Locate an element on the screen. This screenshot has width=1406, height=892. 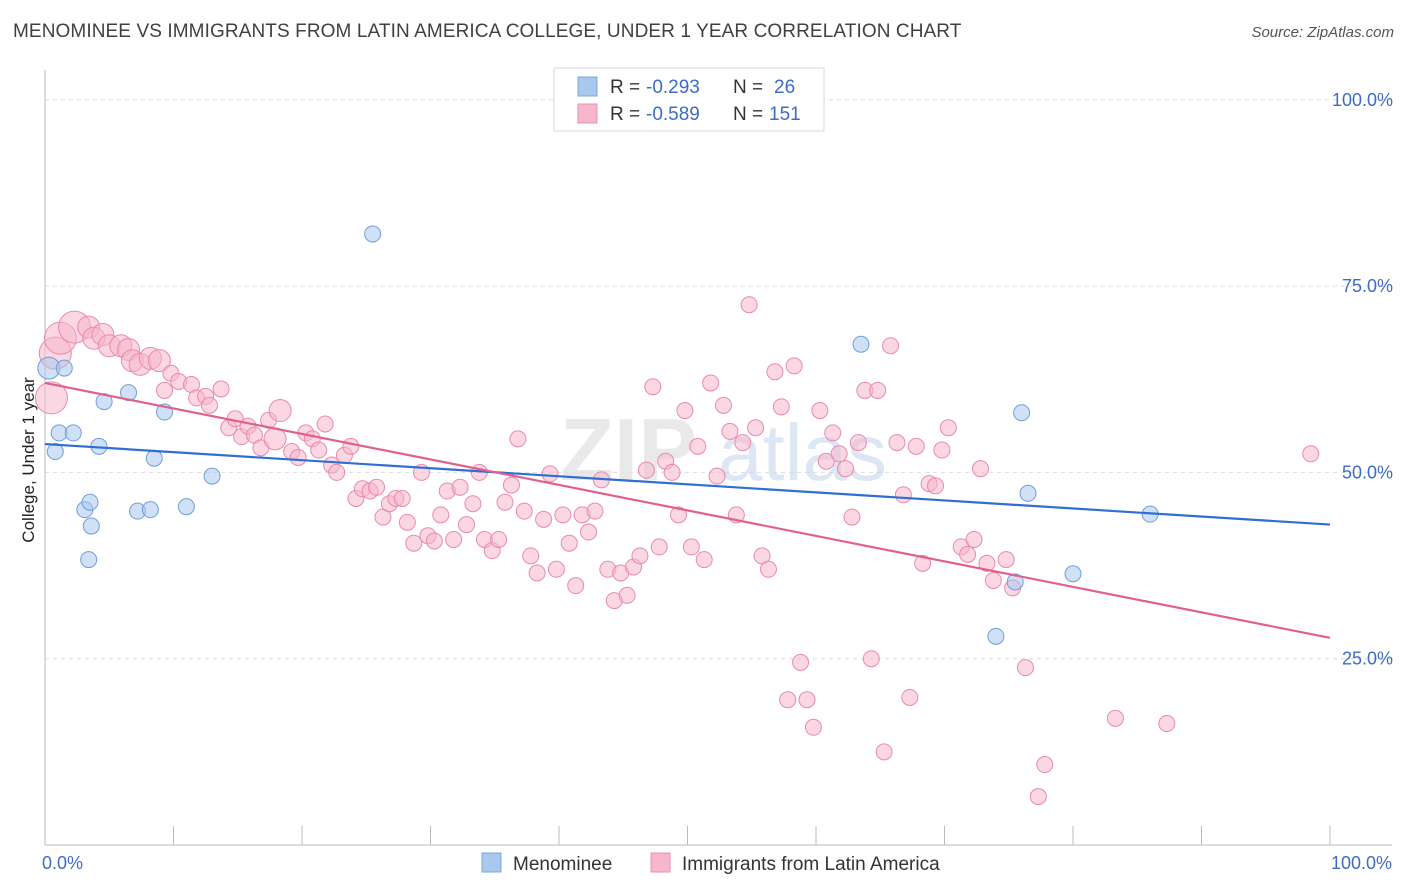
series-legend: Menominee Immigrants from Latin America is located at coordinates (710, 863).